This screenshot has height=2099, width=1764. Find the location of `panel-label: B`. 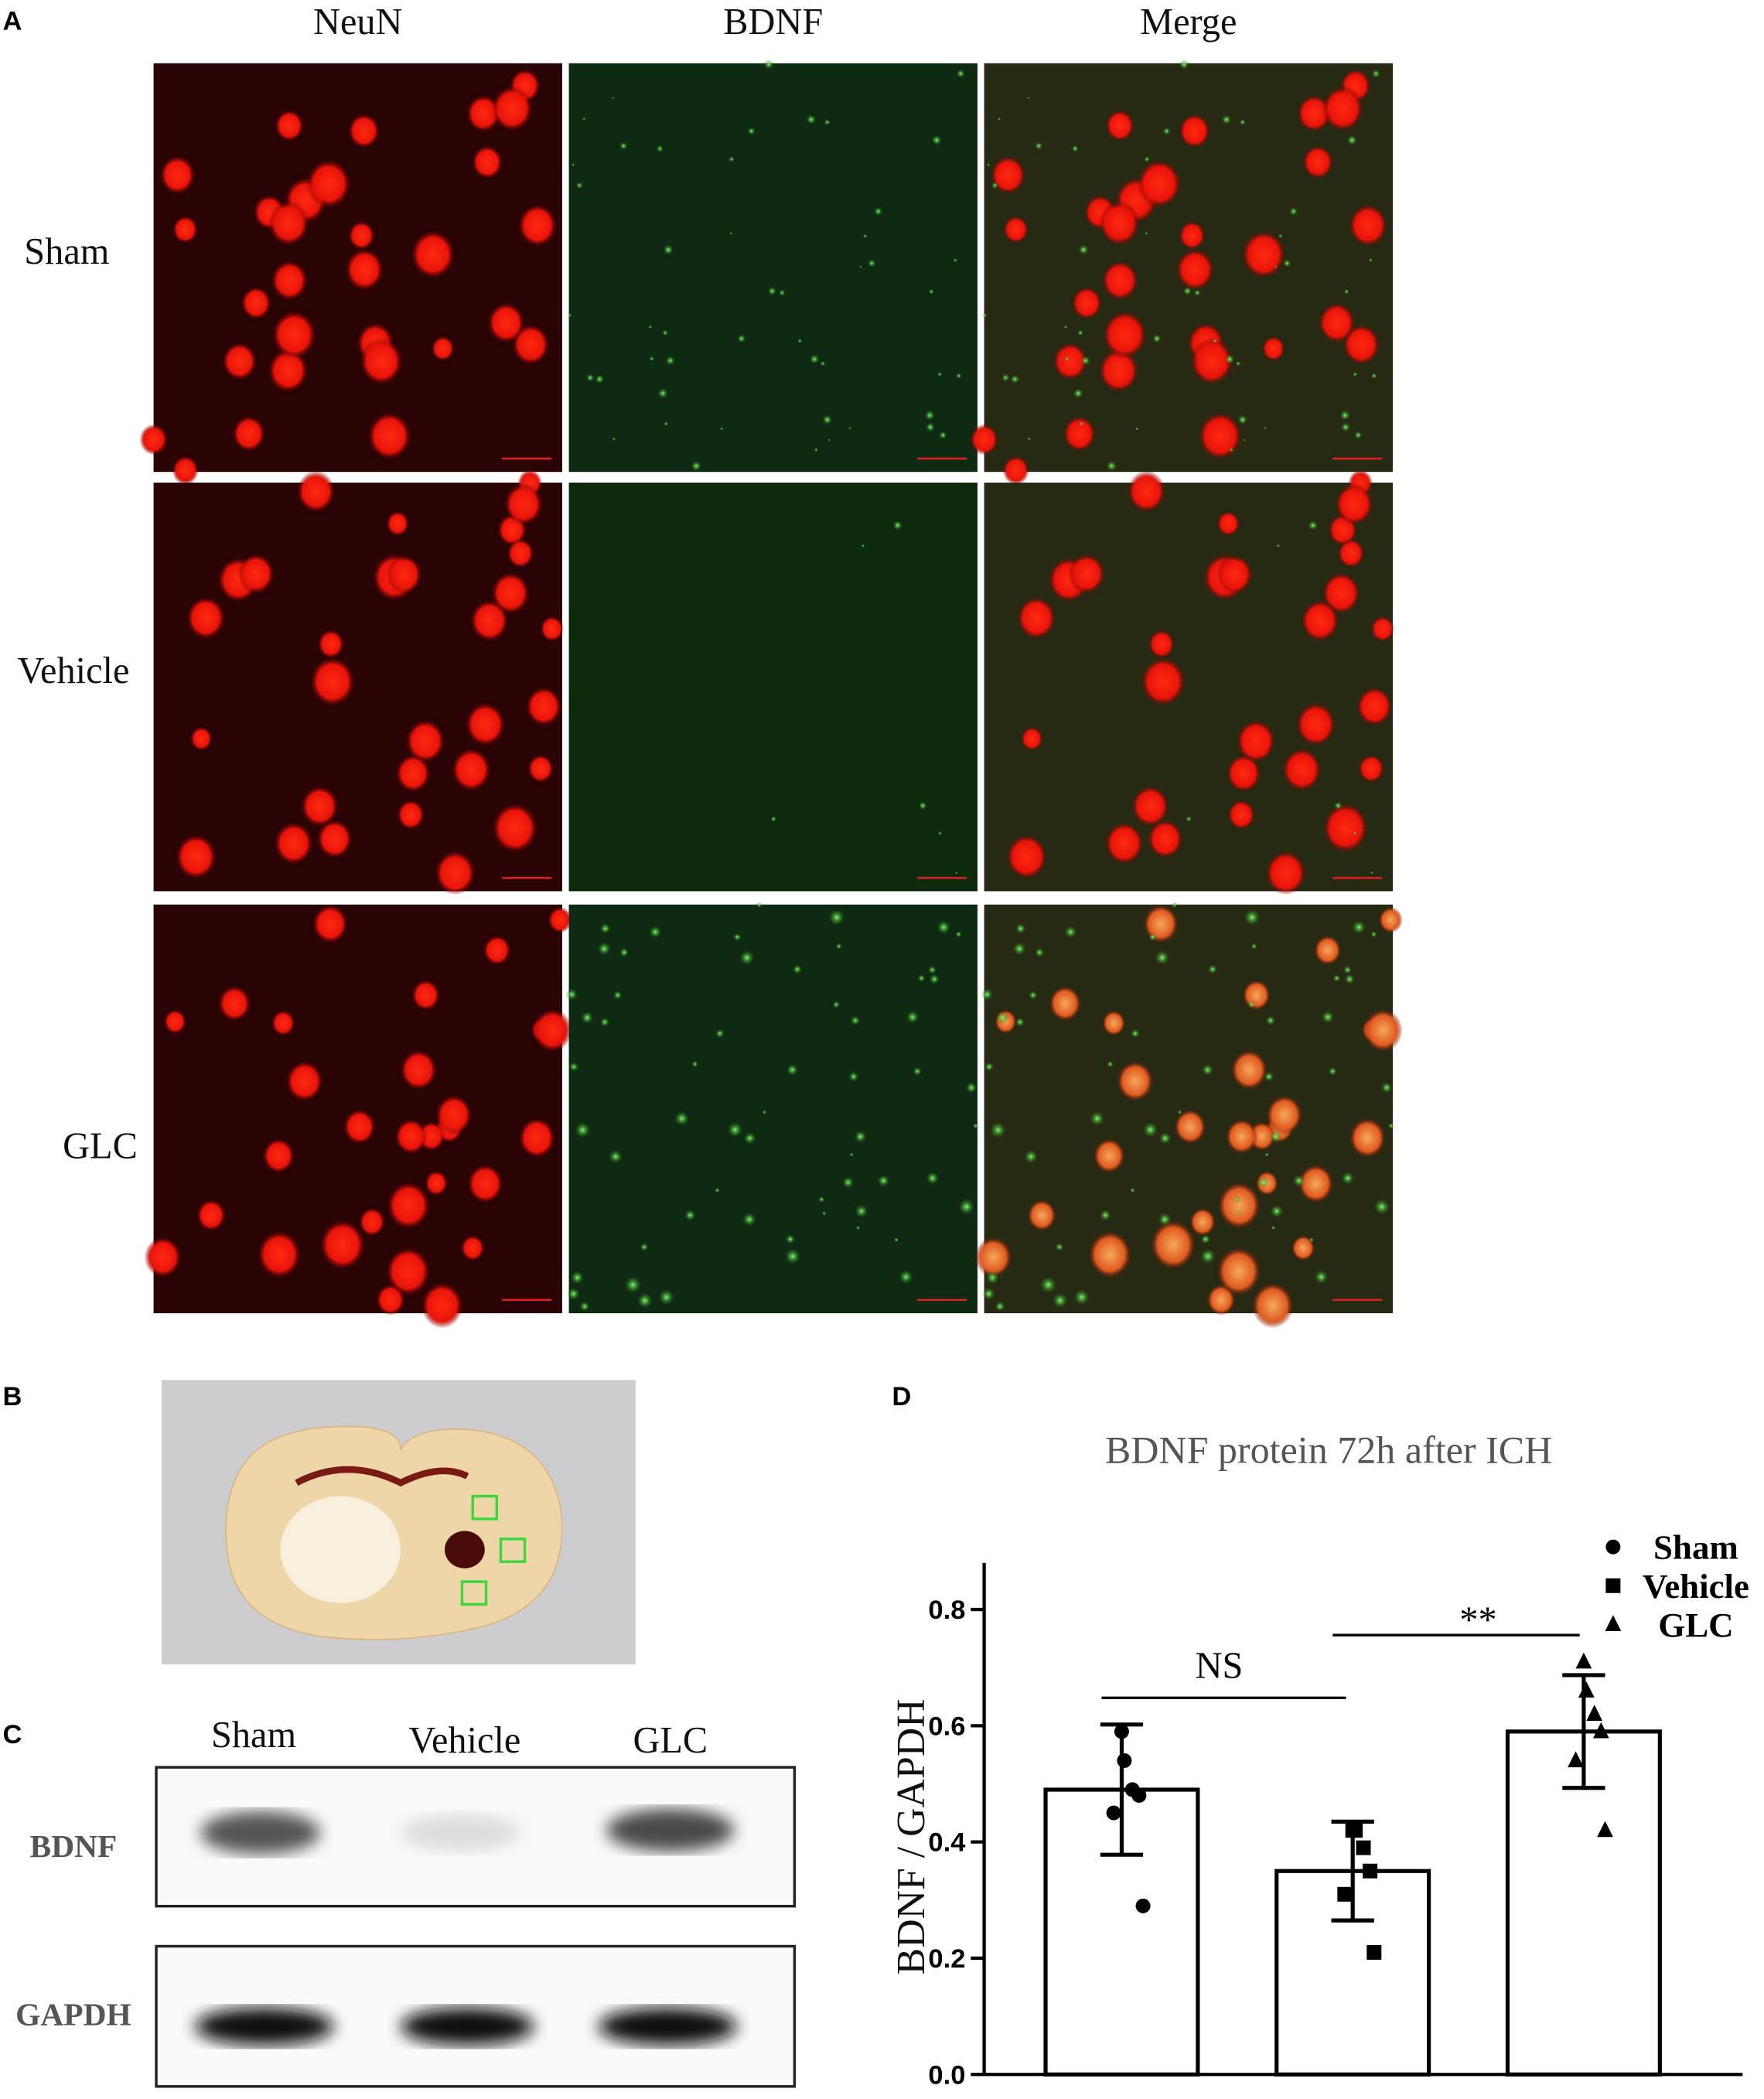

panel-label: B is located at coordinates (12, 1396).